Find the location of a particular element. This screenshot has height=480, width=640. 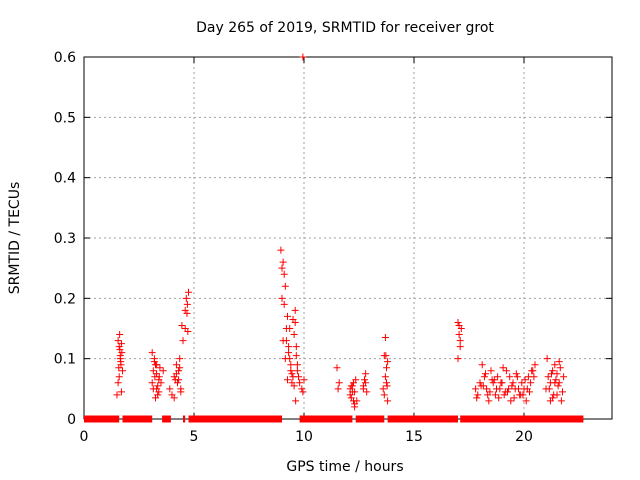

y-tick-label: 0.5 is located at coordinates (65, 118).